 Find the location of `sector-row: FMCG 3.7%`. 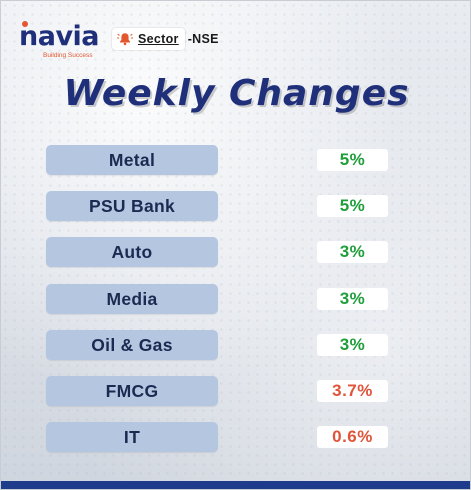

sector-row: FMCG 3.7% is located at coordinates (235, 391).